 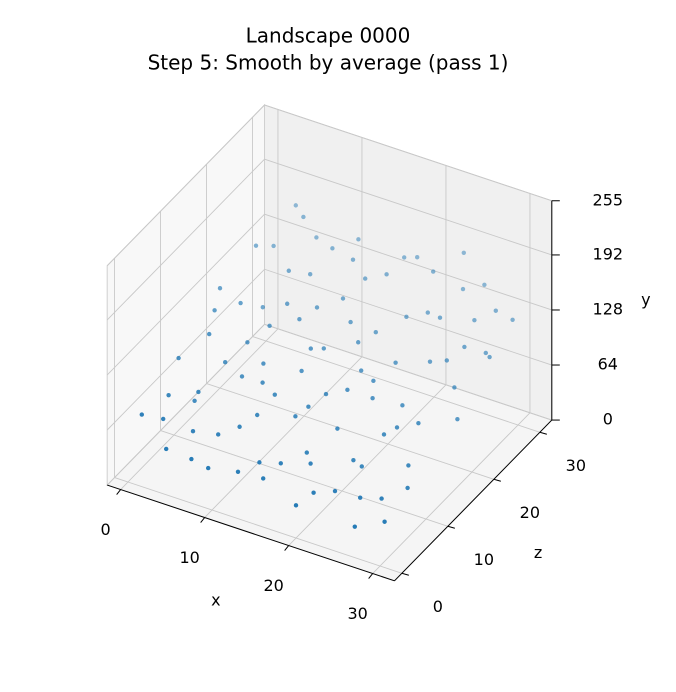 I want to click on y-tick-label: 0, so click(x=608, y=419).